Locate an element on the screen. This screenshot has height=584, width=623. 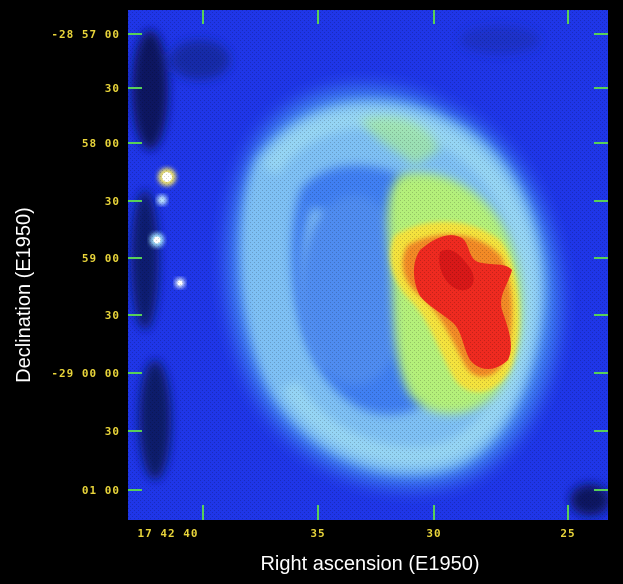
x-tick-label: 35 is located at coordinates (317, 533).